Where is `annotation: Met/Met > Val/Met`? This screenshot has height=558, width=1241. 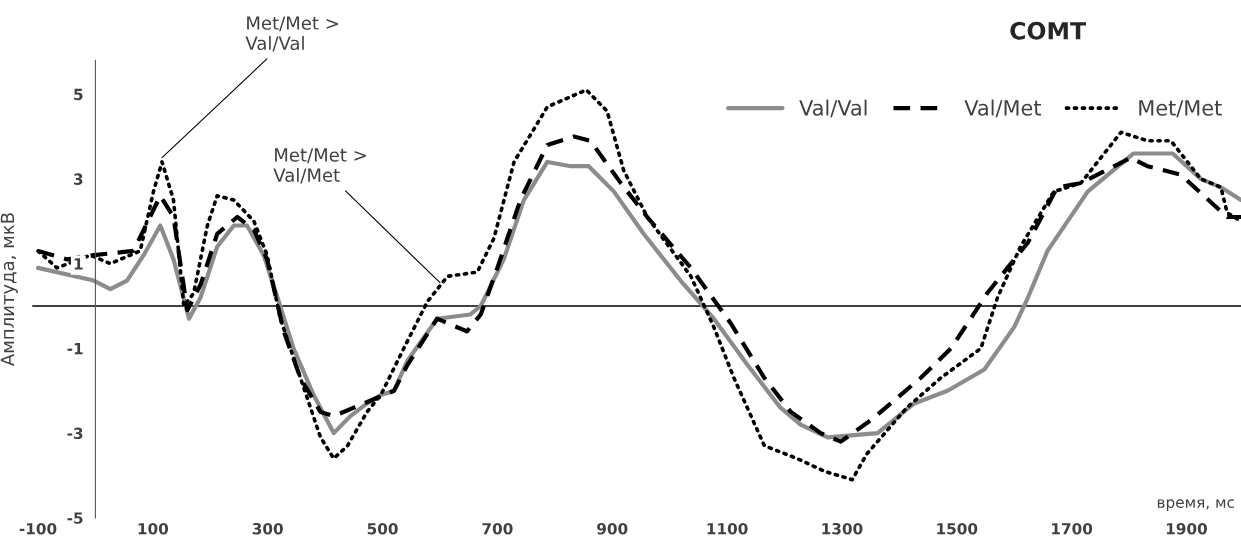 annotation: Met/Met > Val/Met is located at coordinates (319, 166).